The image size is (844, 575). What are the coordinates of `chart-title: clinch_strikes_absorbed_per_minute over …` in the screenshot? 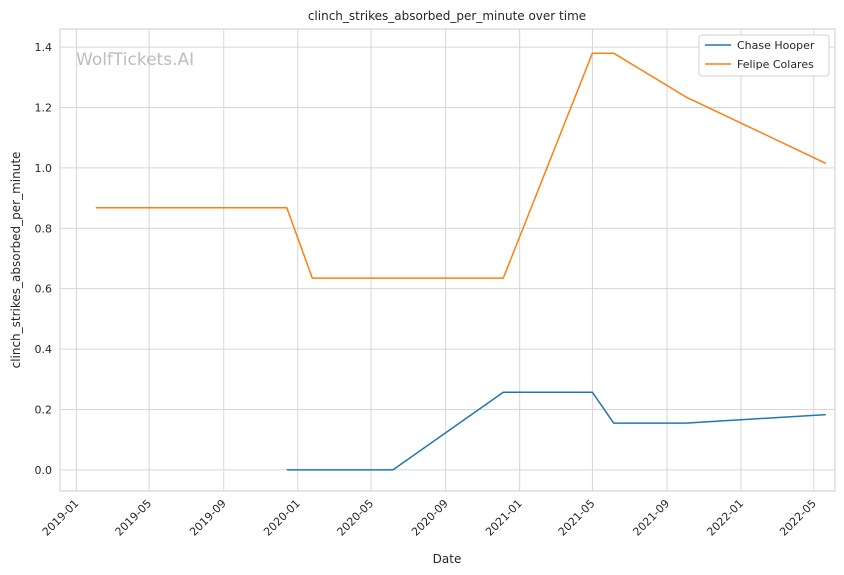 It's located at (447, 16).